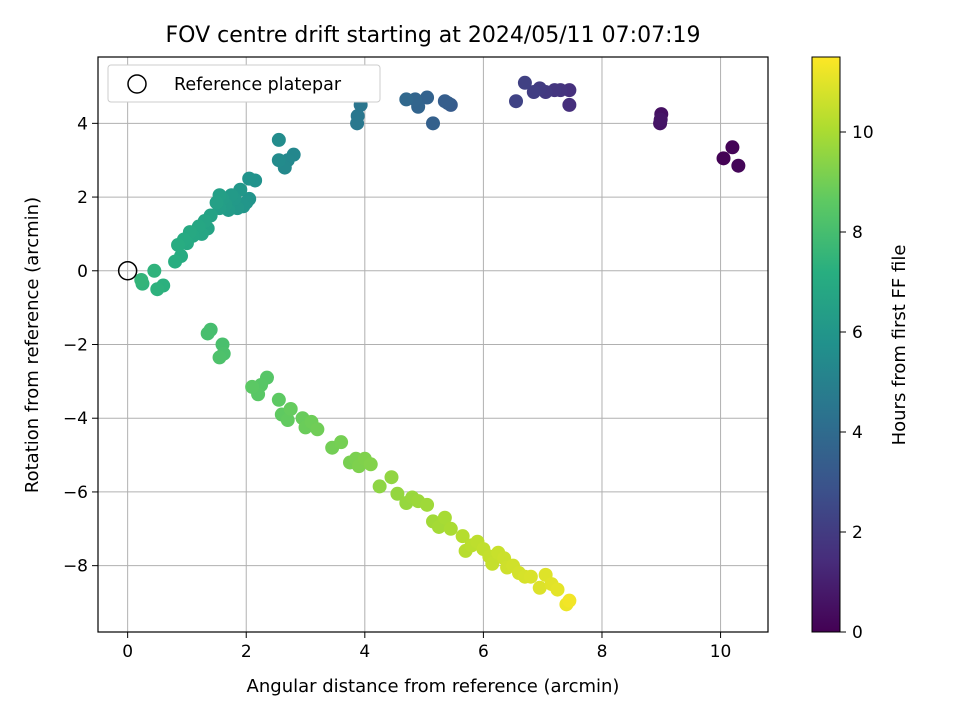 Image resolution: width=960 pixels, height=720 pixels. What do you see at coordinates (75, 493) in the screenshot?
I see `y-tick-label: −6` at bounding box center [75, 493].